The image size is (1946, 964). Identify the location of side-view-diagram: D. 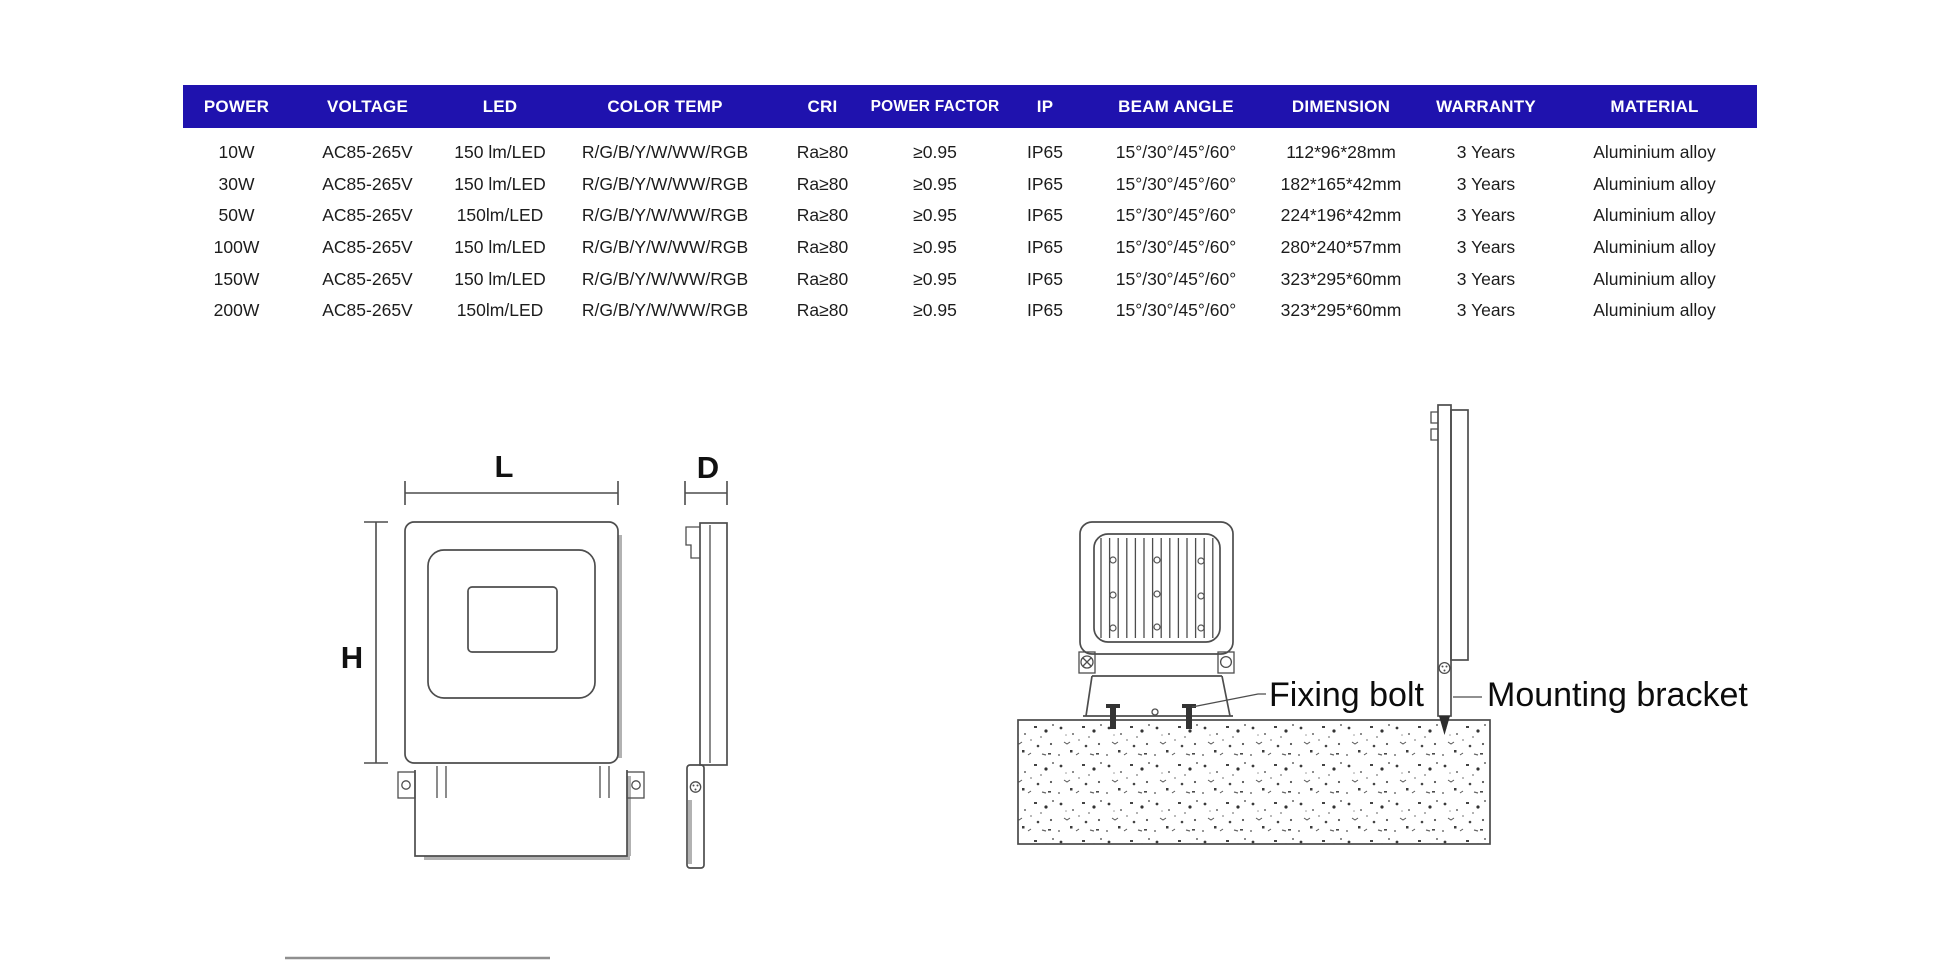
(706, 659).